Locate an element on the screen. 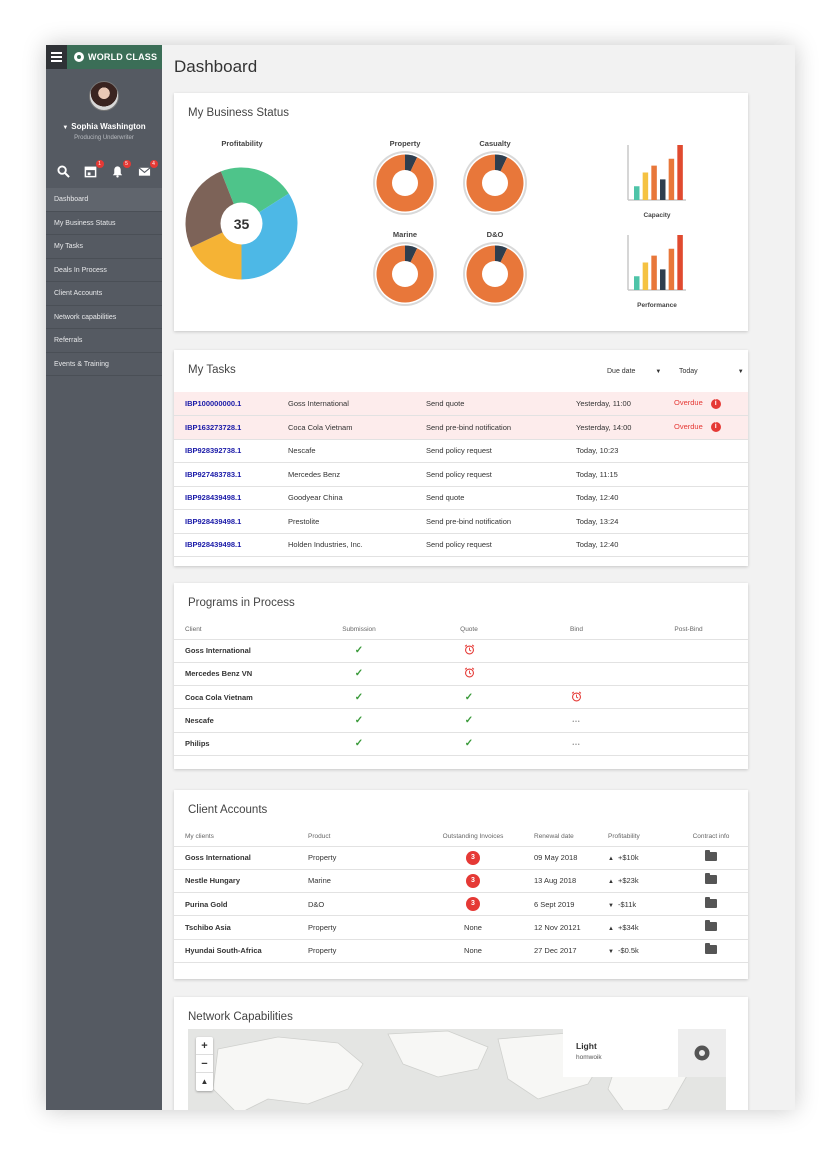 The width and height of the screenshot is (840, 1155). program-row: Mercedes Benz VN ✓ is located at coordinates (461, 674).